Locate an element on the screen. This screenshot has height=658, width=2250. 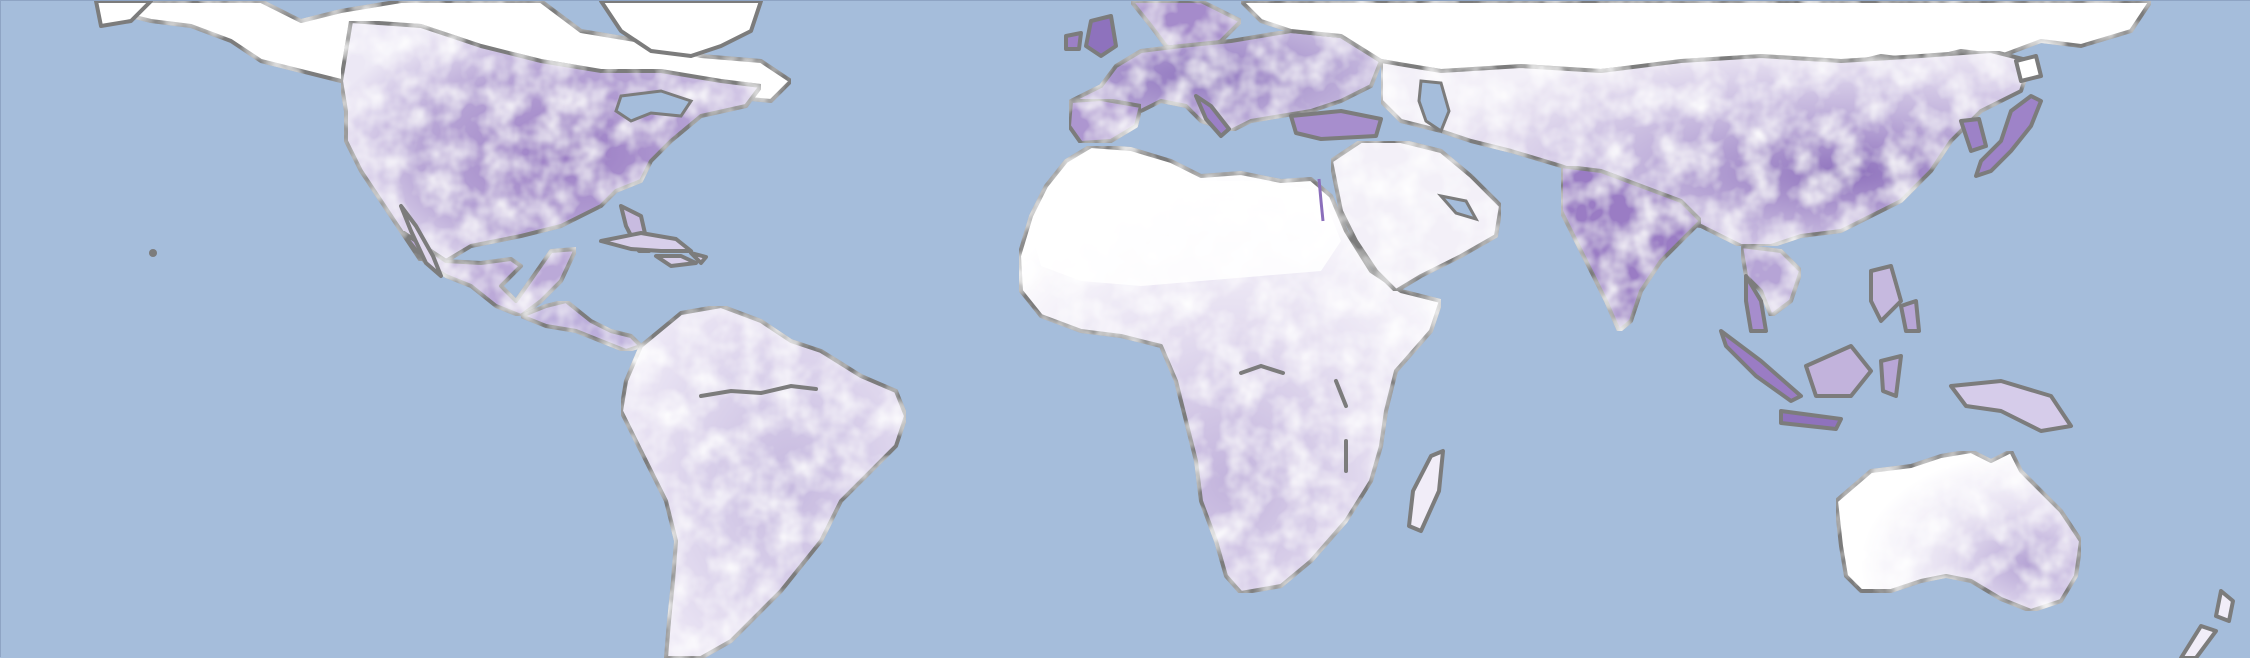
new-zealand is located at coordinates (2207, 623).